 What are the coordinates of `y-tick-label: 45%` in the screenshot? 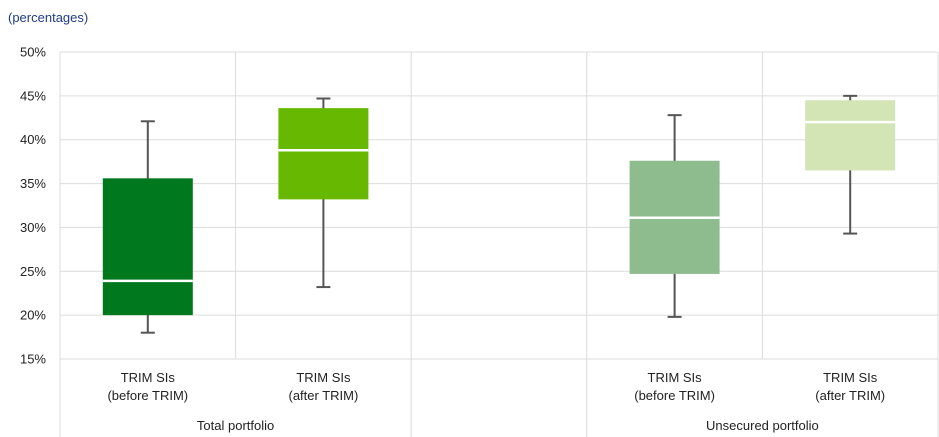 It's located at (33, 95).